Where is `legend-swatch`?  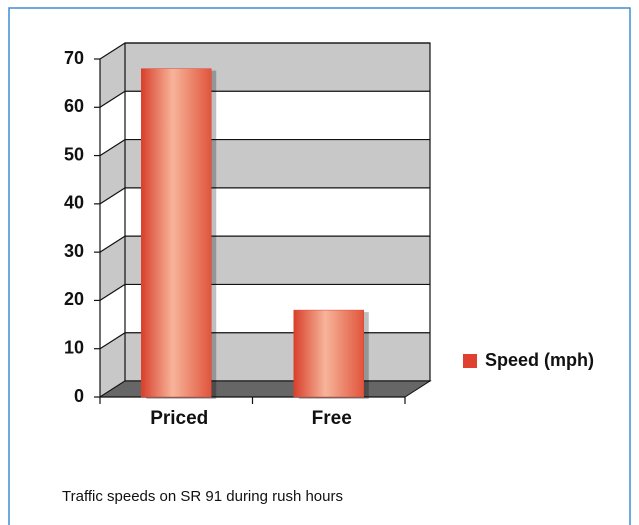 legend-swatch is located at coordinates (470, 361).